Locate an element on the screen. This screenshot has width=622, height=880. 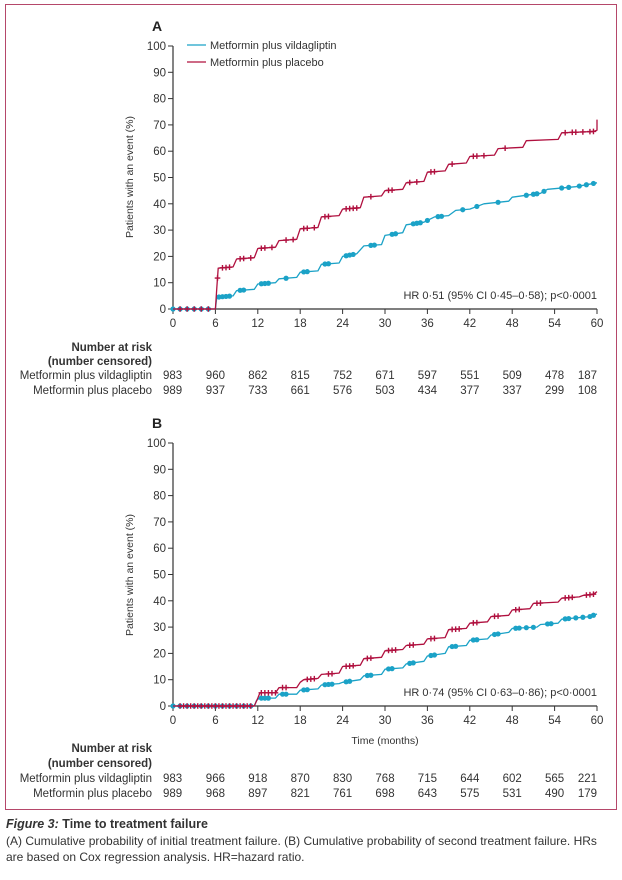
risk-value: 821 is located at coordinates (300, 794).